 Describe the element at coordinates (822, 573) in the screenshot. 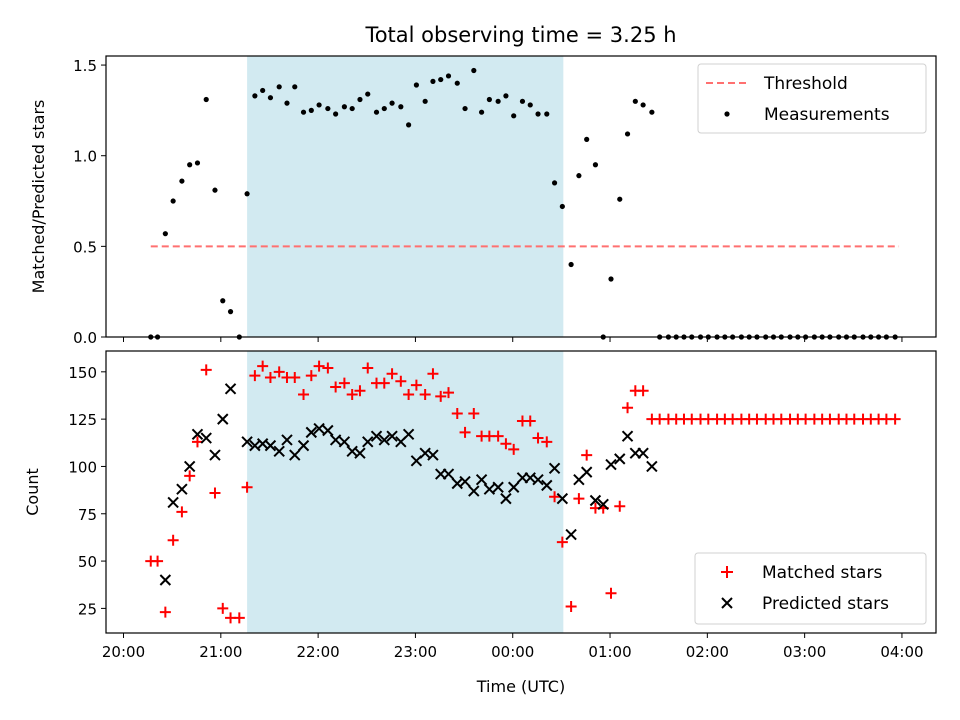

I see `legend-matched-label: Matched stars` at that location.